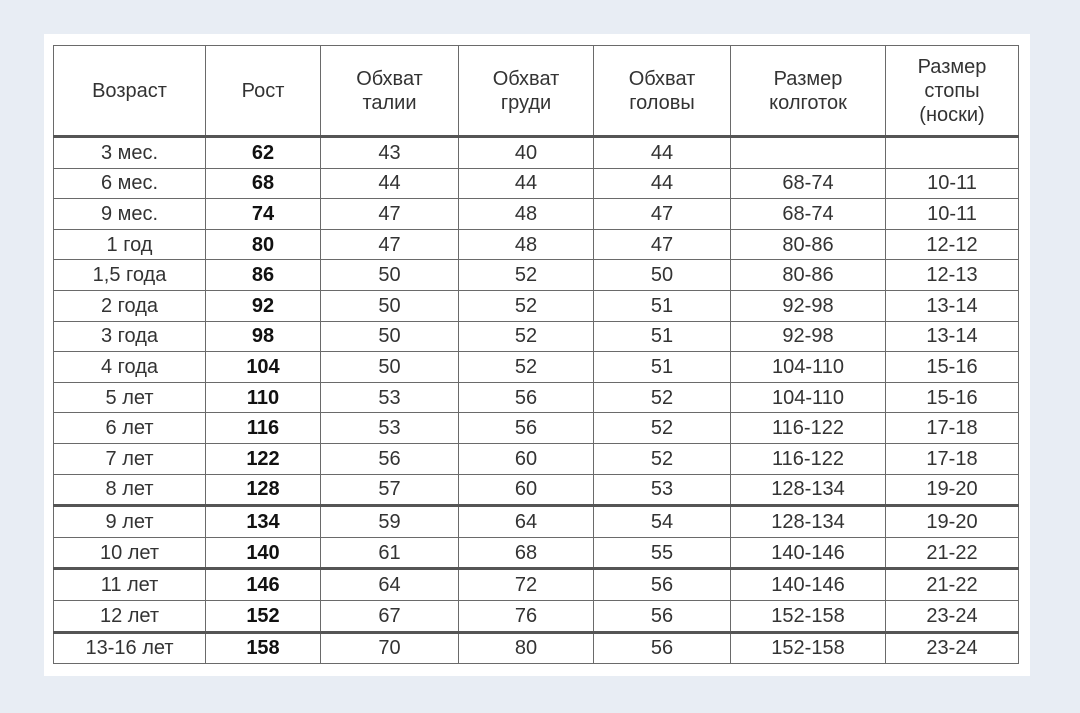 This screenshot has height=713, width=1080. What do you see at coordinates (263, 647) in the screenshot?
I see `cell-height: 158` at bounding box center [263, 647].